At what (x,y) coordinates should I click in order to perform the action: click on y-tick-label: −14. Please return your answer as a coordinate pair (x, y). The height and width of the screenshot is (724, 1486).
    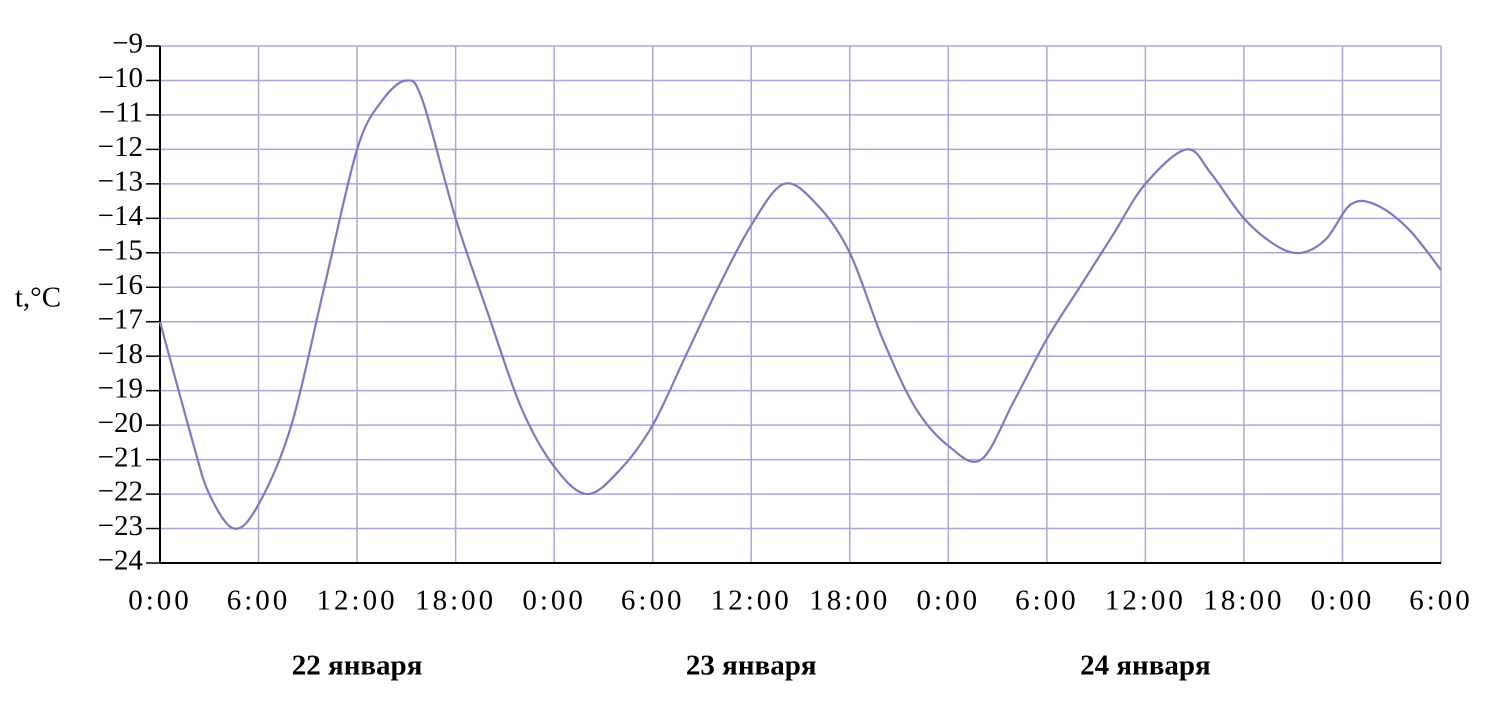
    Looking at the image, I should click on (121, 216).